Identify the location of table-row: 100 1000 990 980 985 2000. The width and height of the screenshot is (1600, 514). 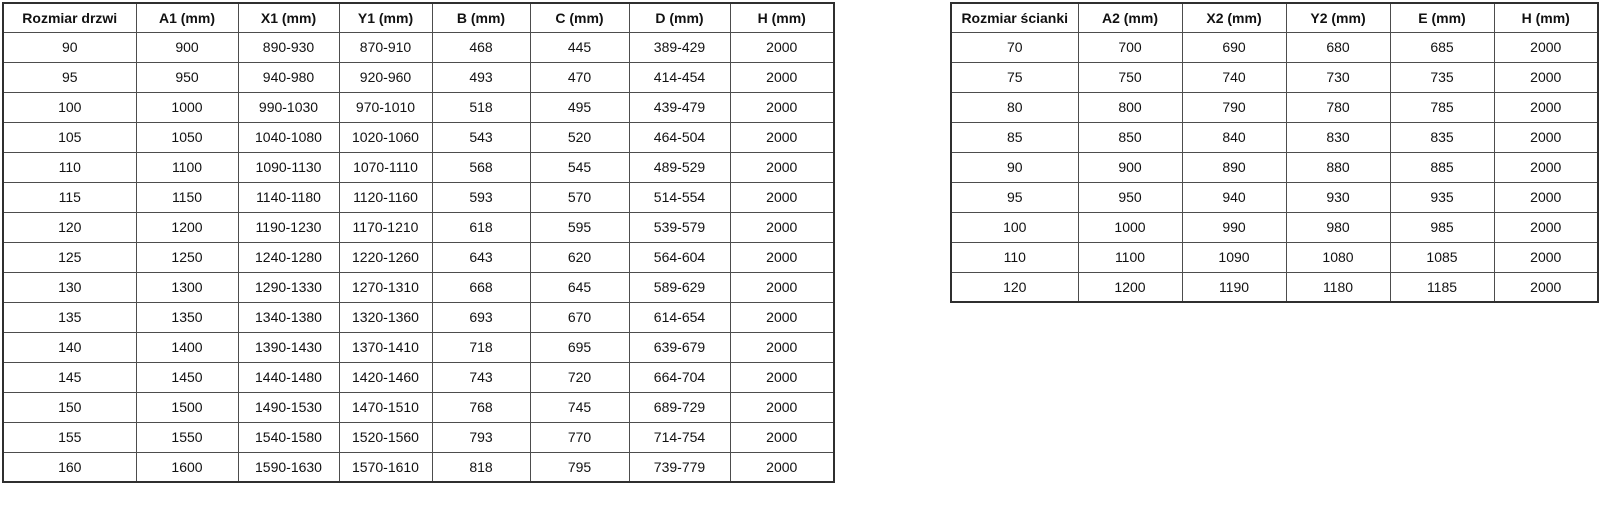
(1274, 227).